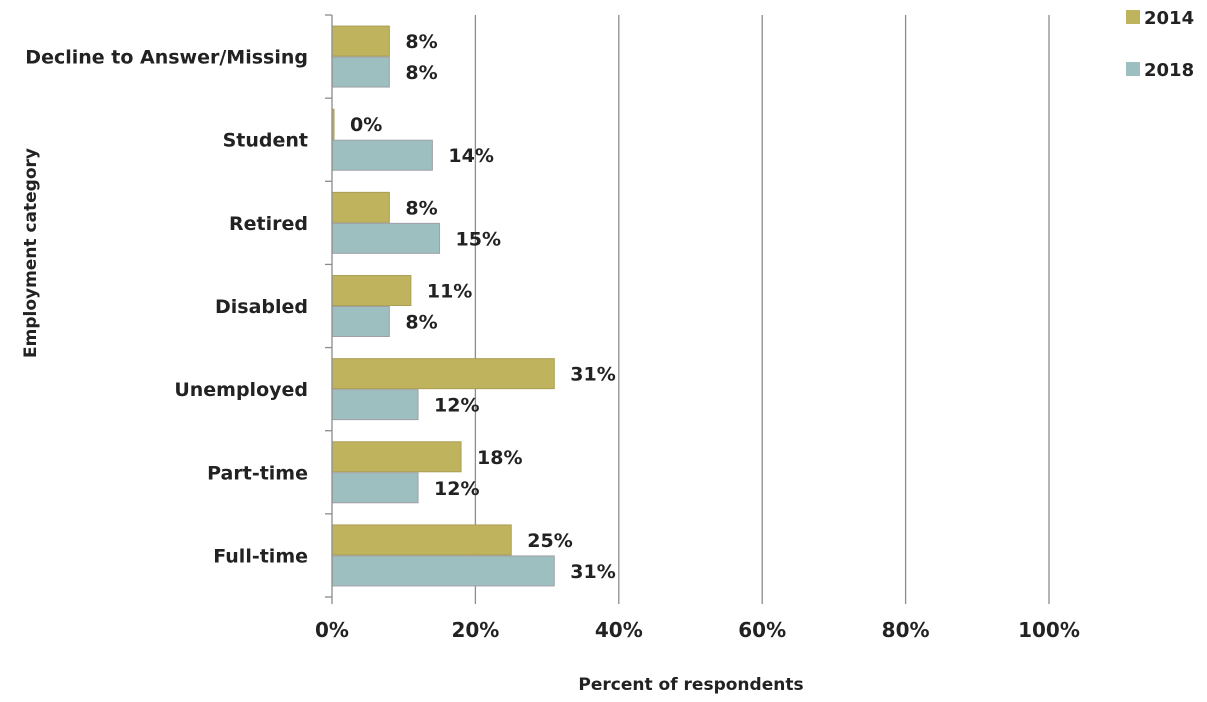 This screenshot has width=1207, height=702. Describe the element at coordinates (1169, 70) in the screenshot. I see `legend-label: 2018` at that location.